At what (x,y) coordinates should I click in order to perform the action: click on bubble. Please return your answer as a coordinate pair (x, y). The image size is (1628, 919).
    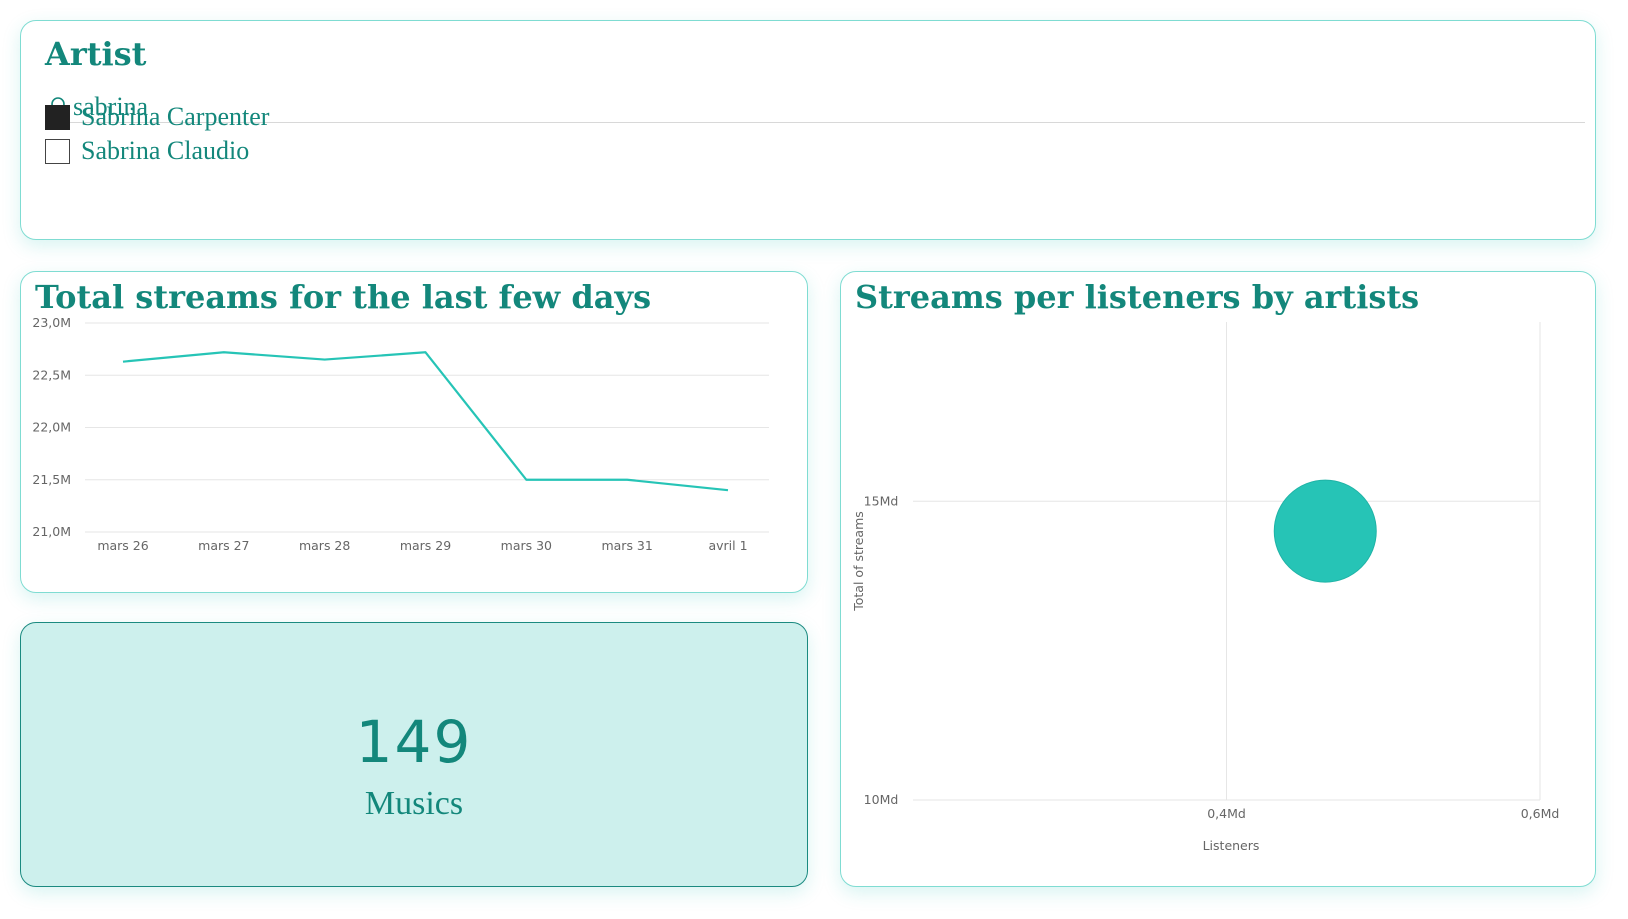
    Looking at the image, I should click on (1325, 531).